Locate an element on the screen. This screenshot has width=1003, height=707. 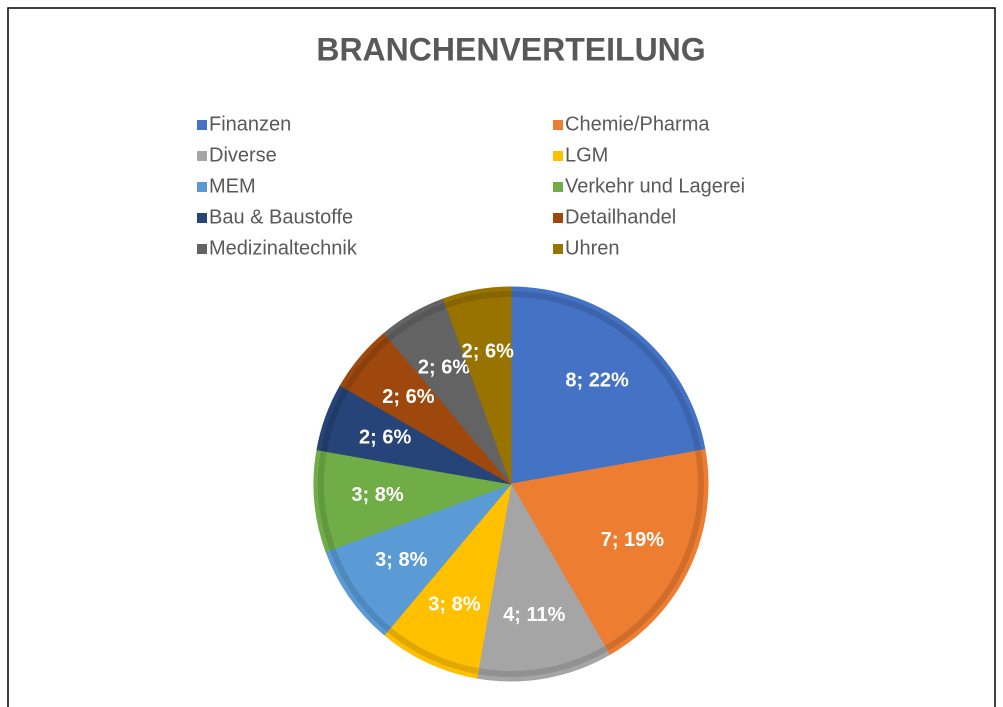
legend-label: Verkehr und Lagerei is located at coordinates (655, 186).